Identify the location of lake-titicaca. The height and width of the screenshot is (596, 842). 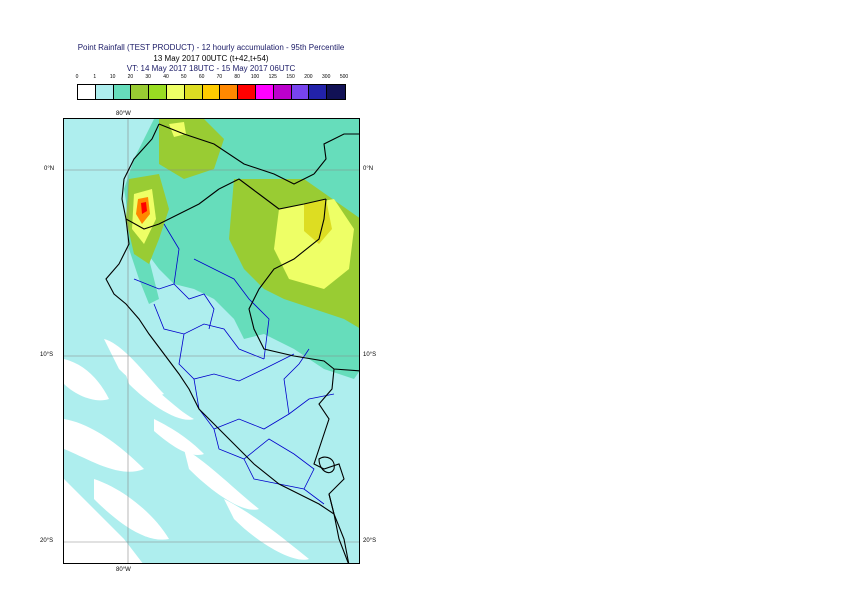
(326, 465).